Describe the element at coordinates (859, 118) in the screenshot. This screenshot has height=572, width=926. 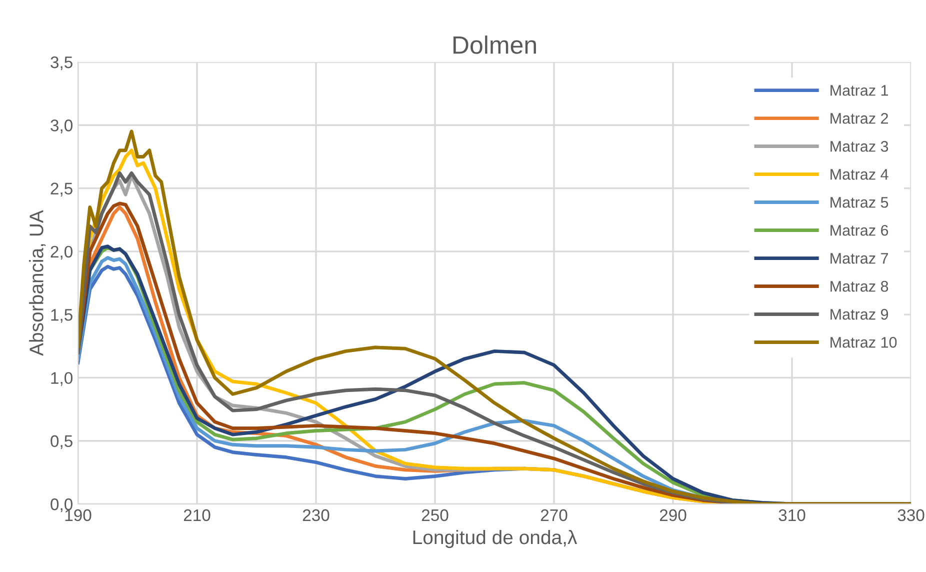
I see `legend-label: Matraz 2` at that location.